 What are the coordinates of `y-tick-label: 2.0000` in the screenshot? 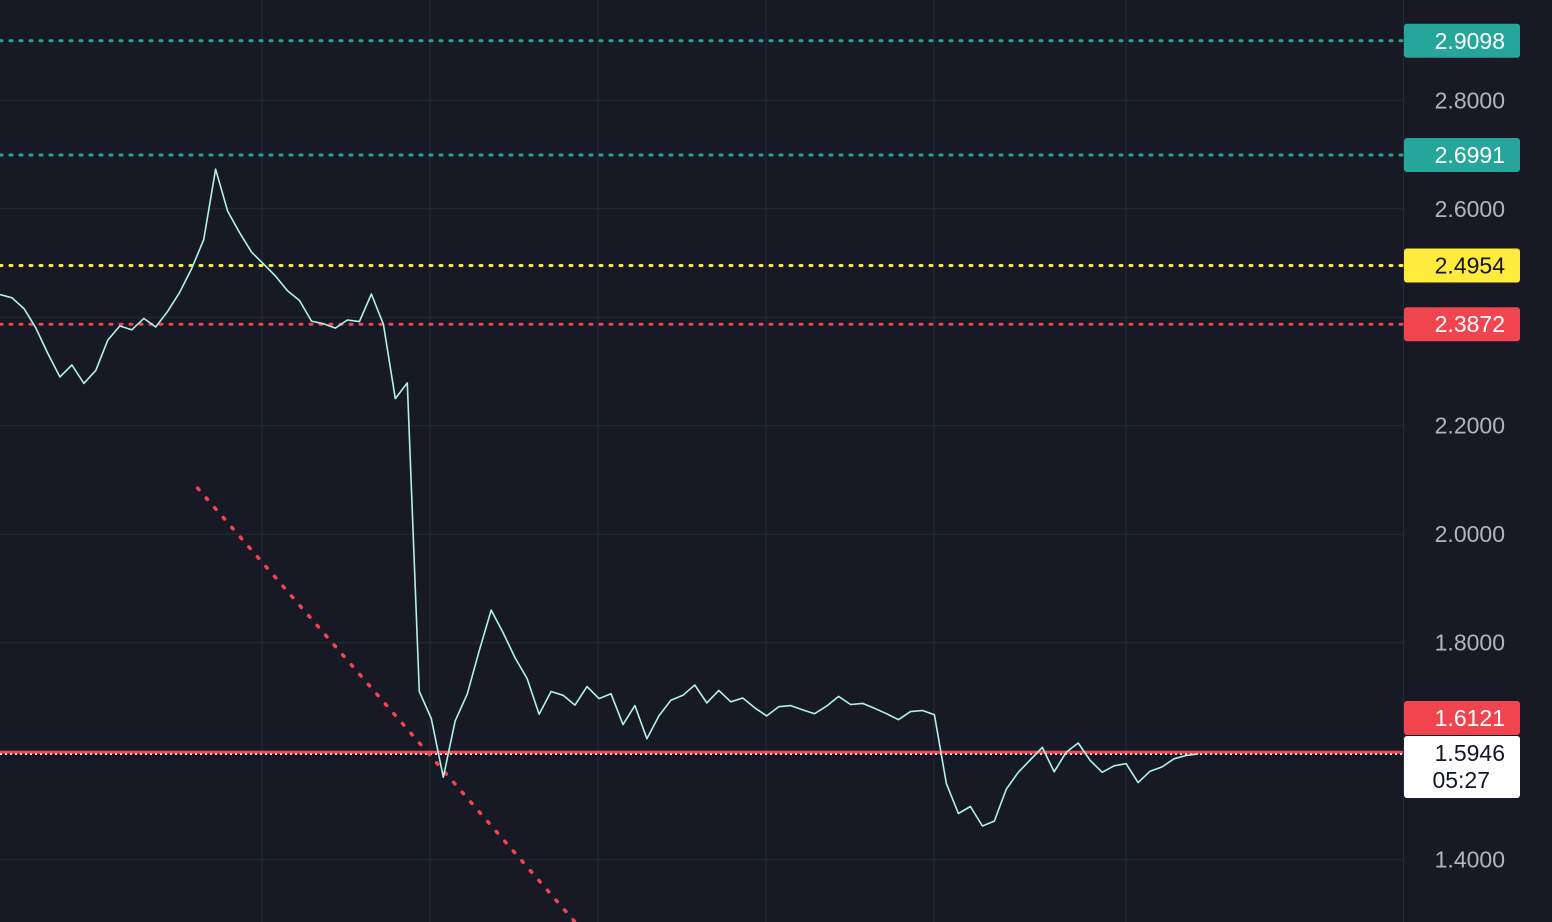 It's located at (1470, 534).